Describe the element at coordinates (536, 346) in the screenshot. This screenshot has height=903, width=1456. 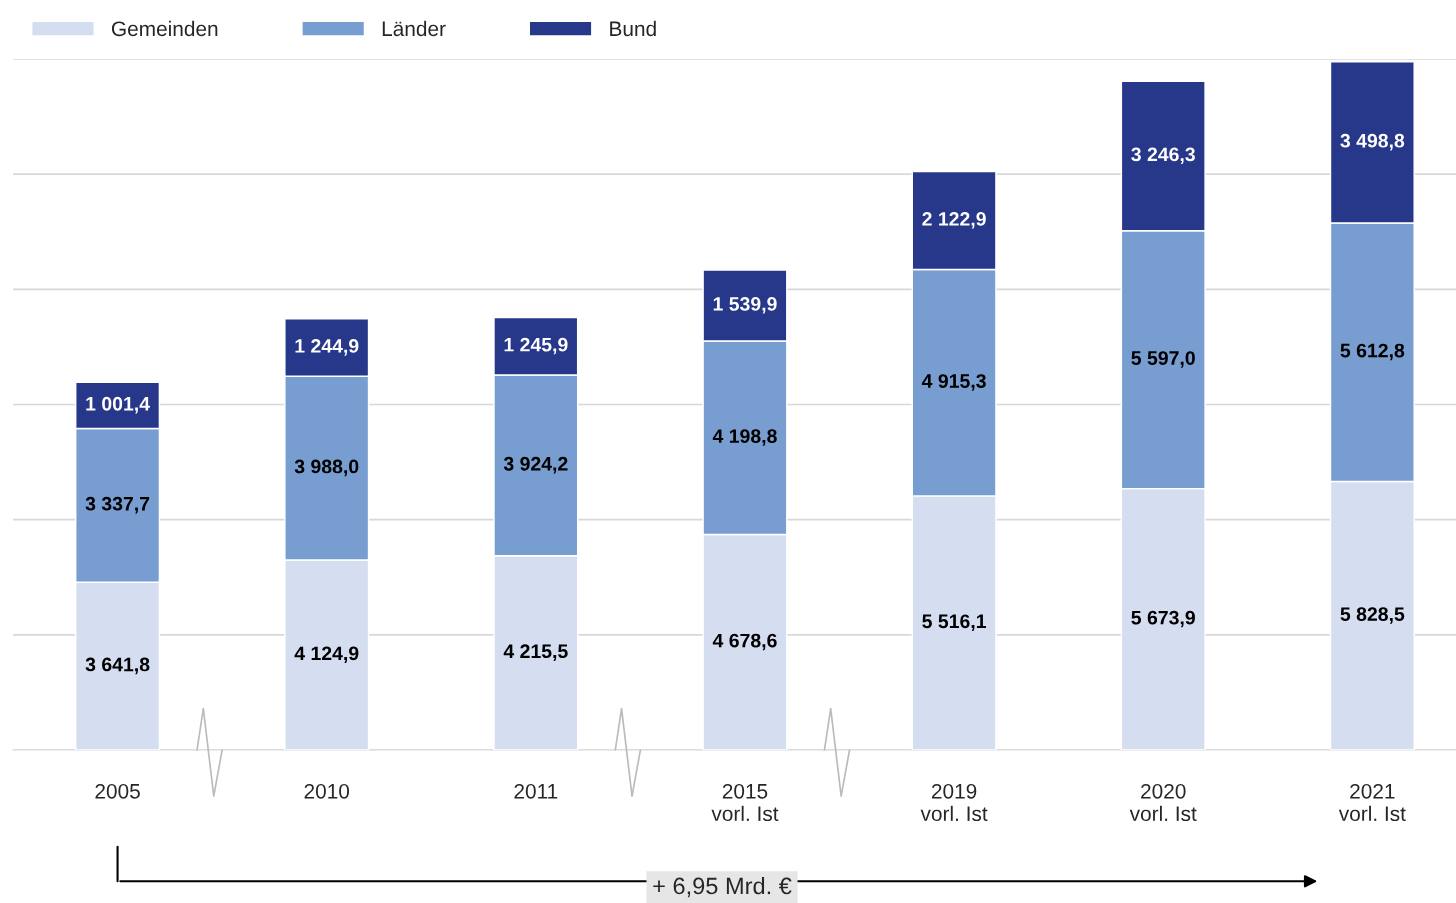
I see `data-label: 1 245,9` at that location.